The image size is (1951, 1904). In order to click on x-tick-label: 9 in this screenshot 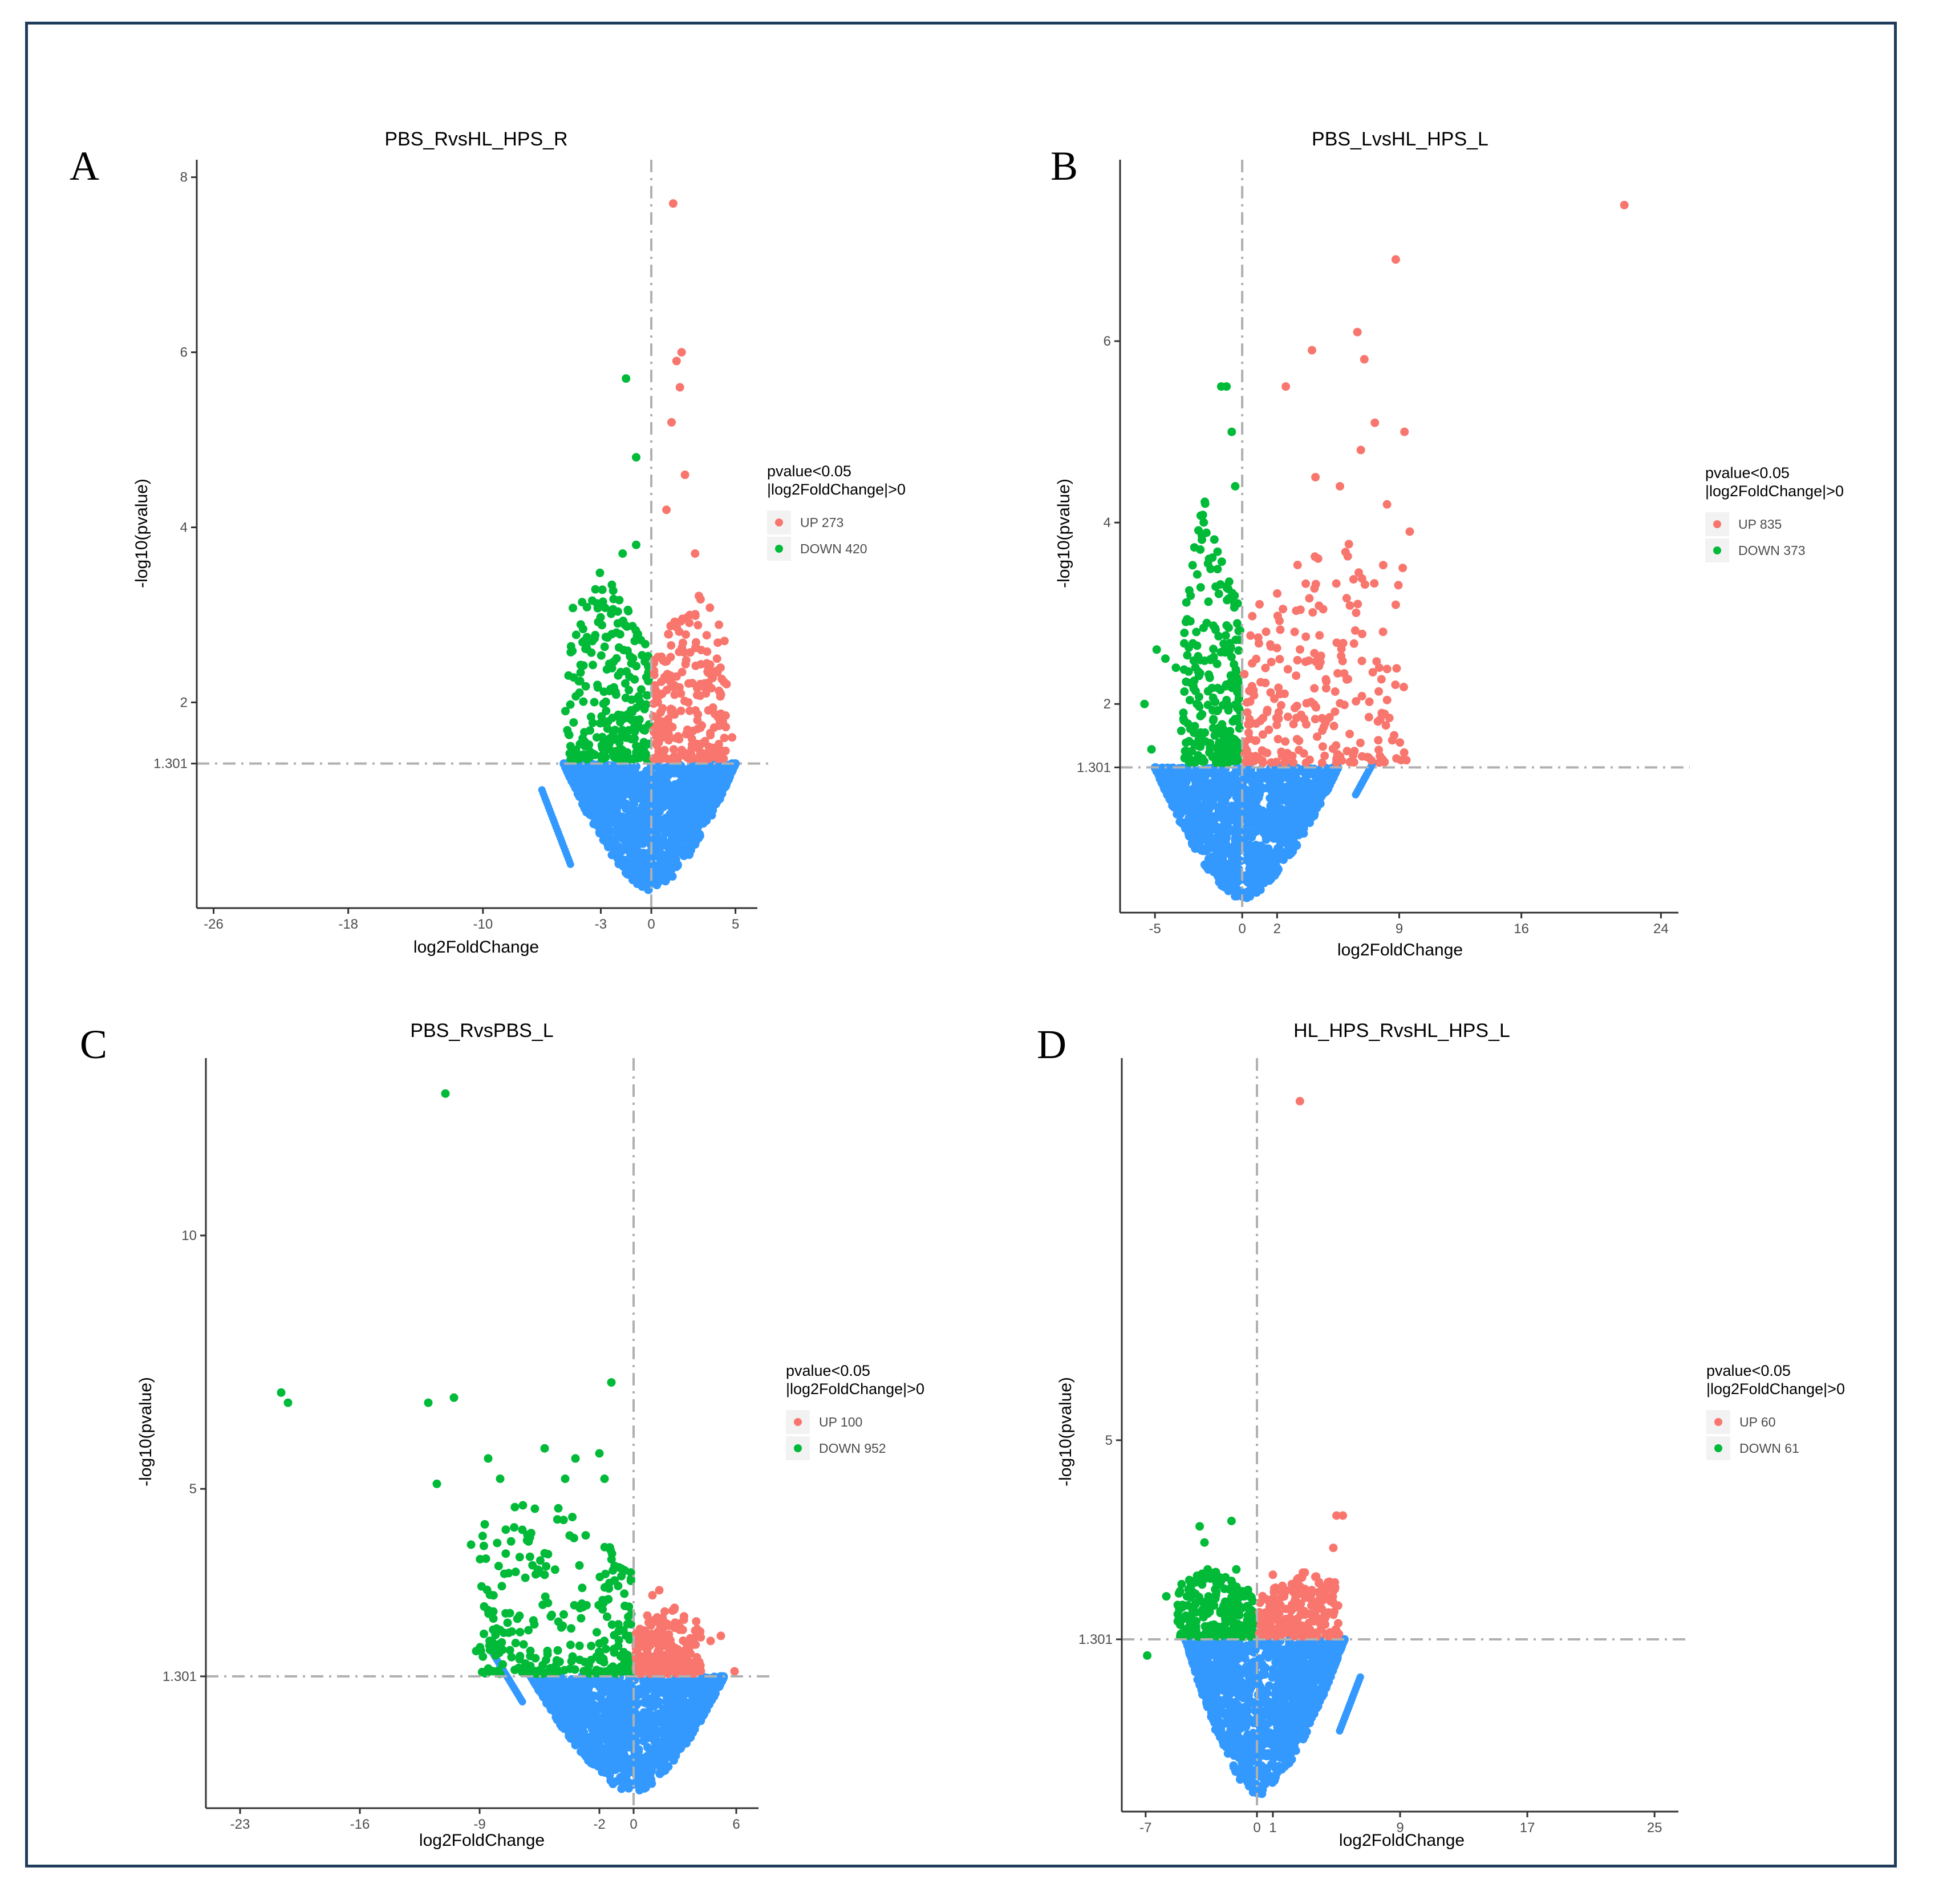, I will do `click(1399, 929)`.